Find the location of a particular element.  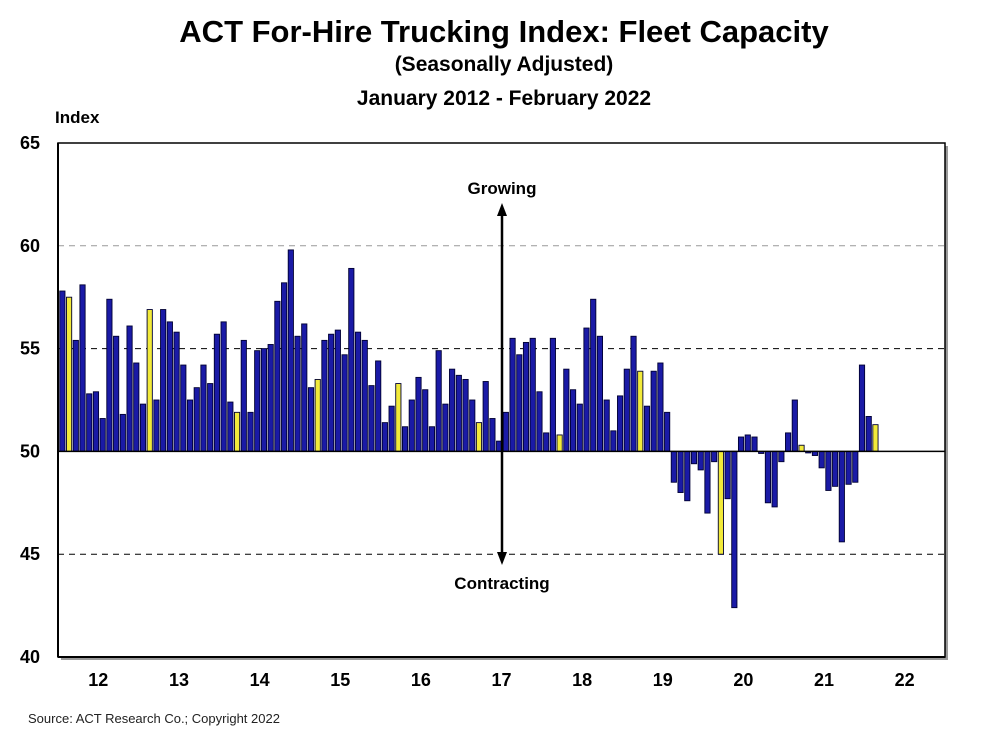

growing-label: Growing is located at coordinates (502, 188).